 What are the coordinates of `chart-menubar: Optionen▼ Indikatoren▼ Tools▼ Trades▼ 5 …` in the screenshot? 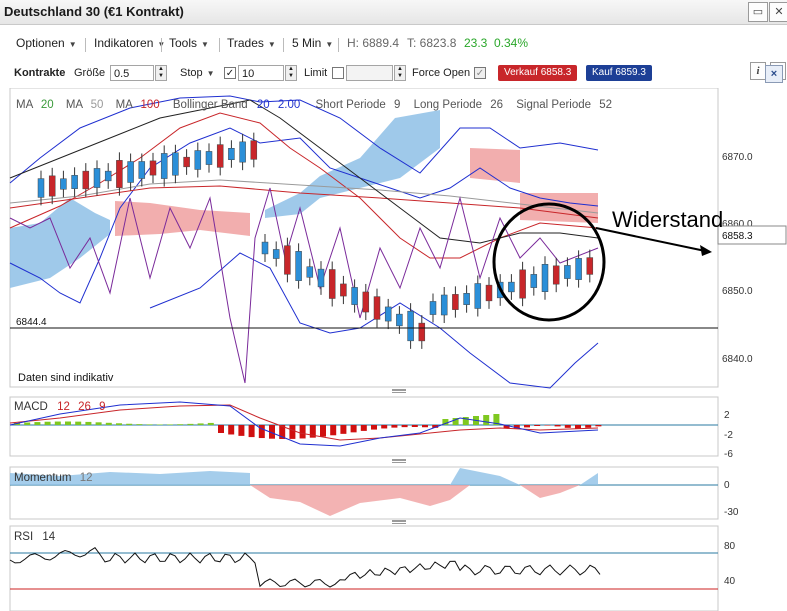 It's located at (393, 55).